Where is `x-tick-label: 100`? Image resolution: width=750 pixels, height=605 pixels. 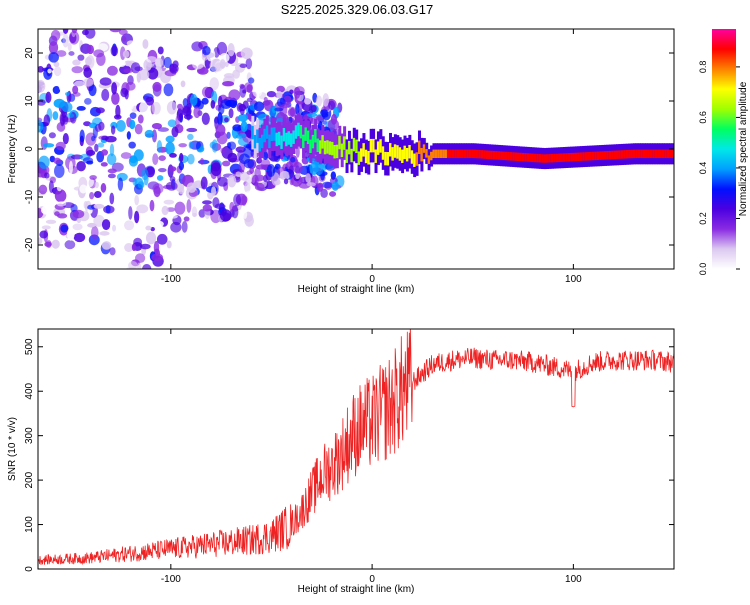 x-tick-label: 100 is located at coordinates (573, 579).